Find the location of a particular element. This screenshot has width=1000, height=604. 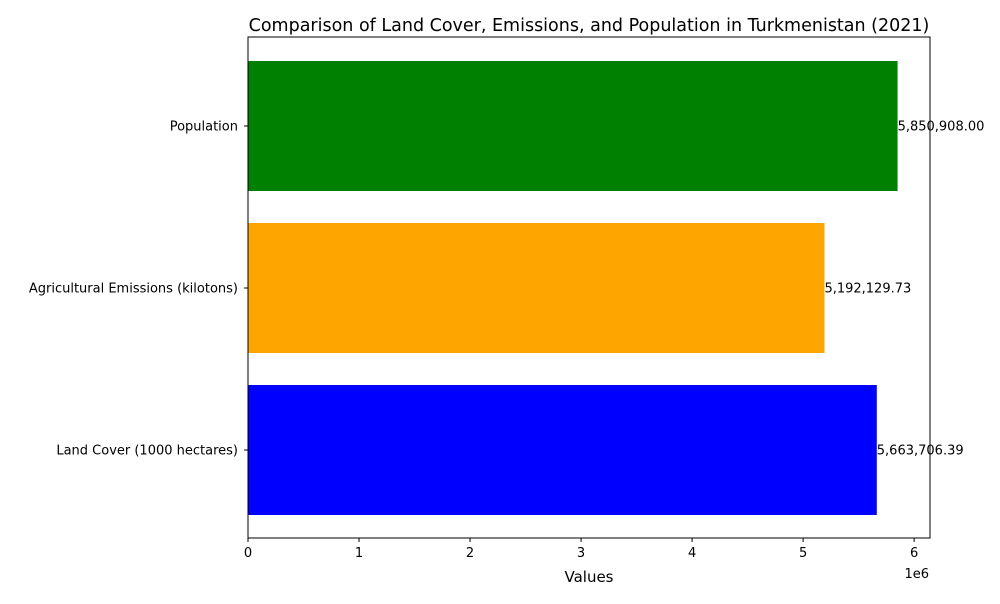

value-labels-layer: 5,663,706.39 5,192,129.73 5,850,908.00 is located at coordinates (904, 289).